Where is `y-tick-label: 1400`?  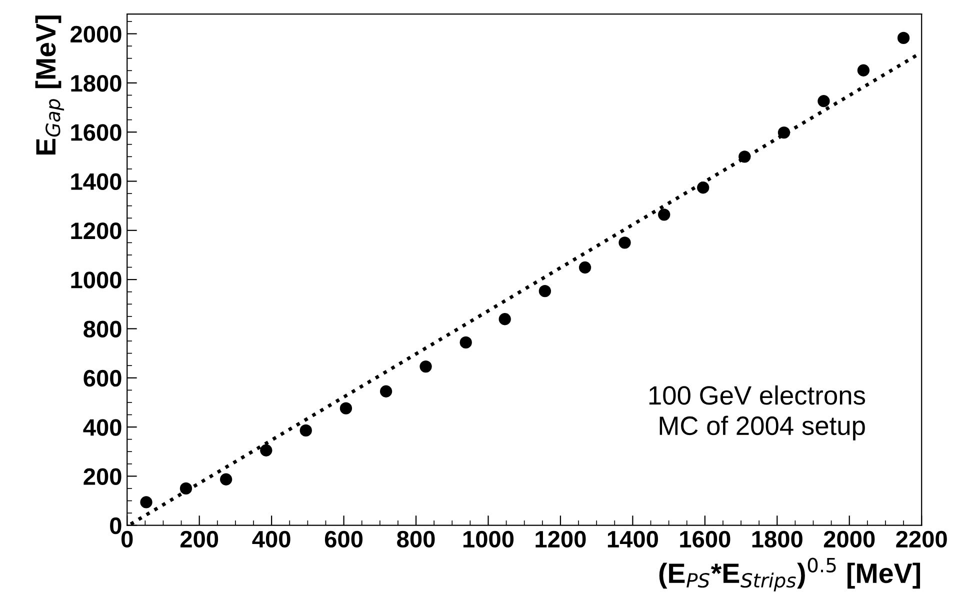
y-tick-label: 1400 is located at coordinates (96, 181).